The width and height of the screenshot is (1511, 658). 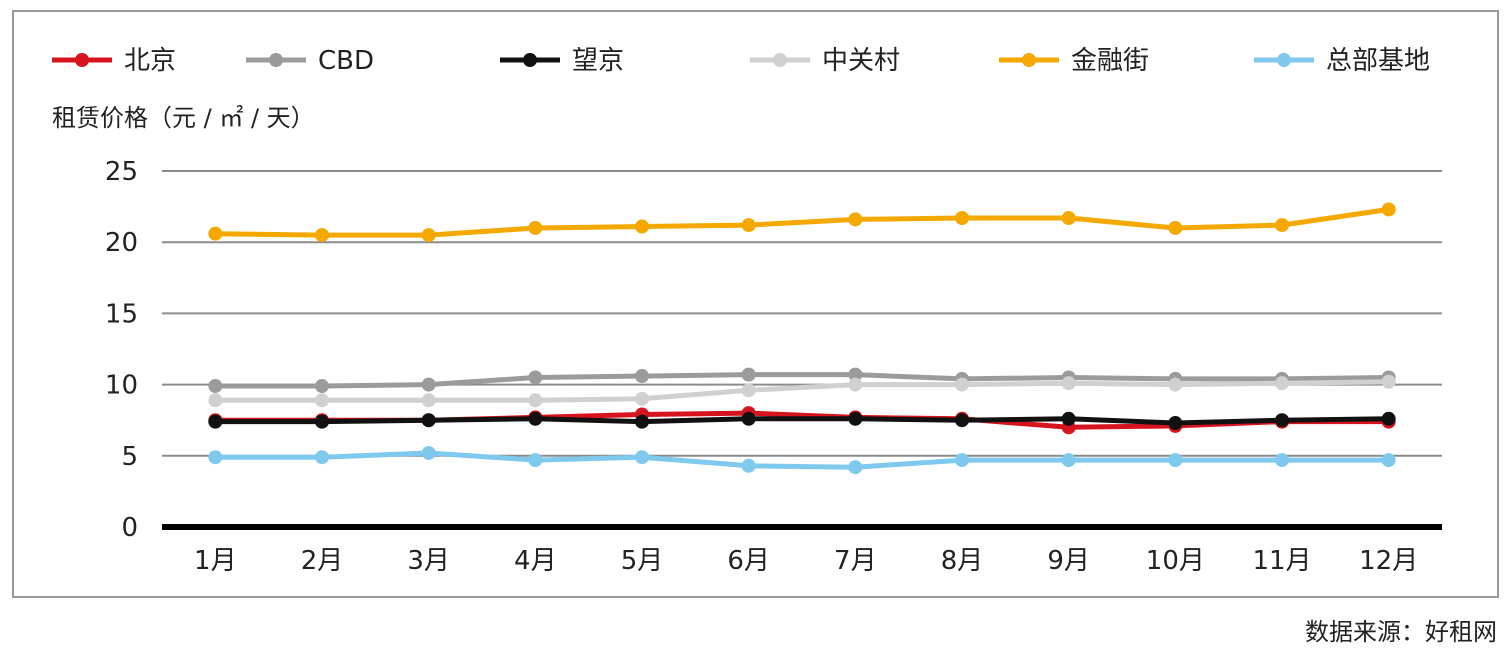 What do you see at coordinates (535, 561) in the screenshot?
I see `x-tick-label: 4月` at bounding box center [535, 561].